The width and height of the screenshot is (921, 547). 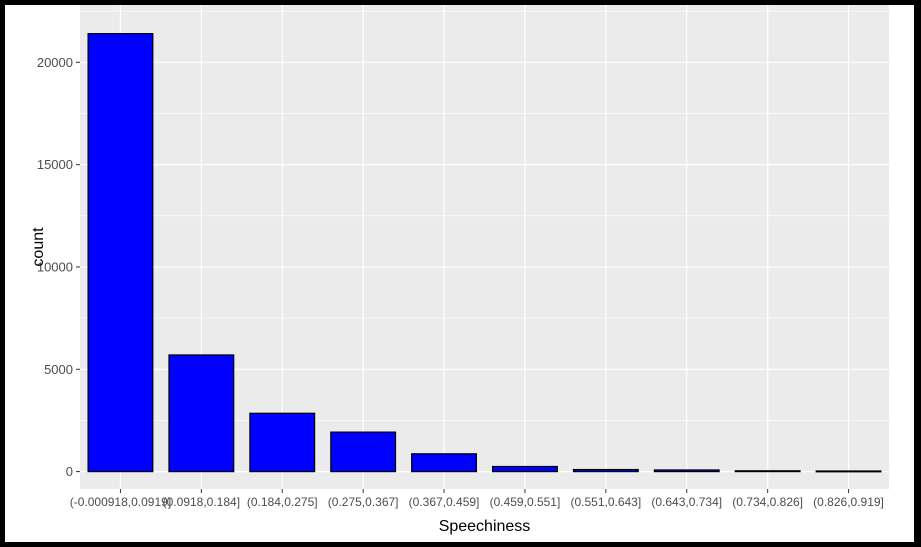 What do you see at coordinates (363, 502) in the screenshot?
I see `x-tick-label: (0.275,0.367]` at bounding box center [363, 502].